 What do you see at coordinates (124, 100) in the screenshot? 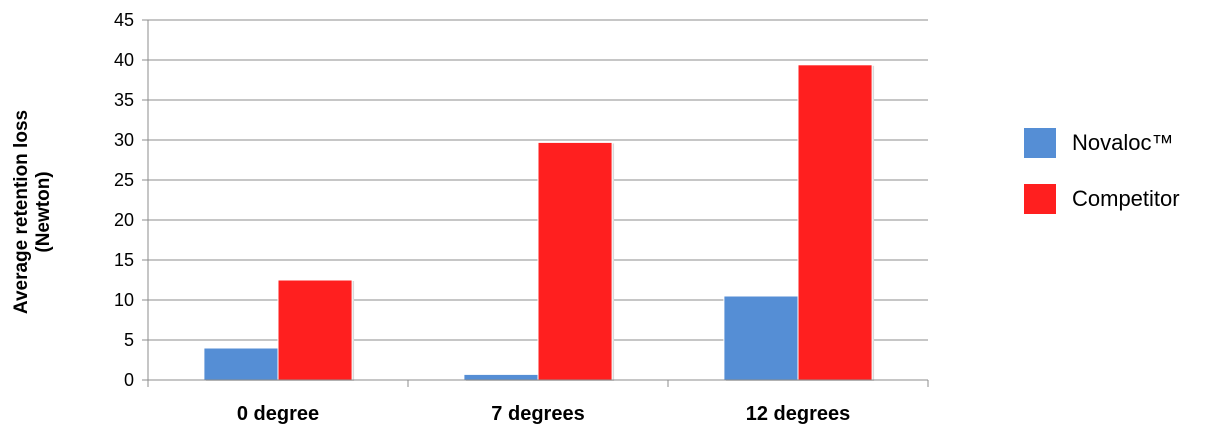
I see `y-tick-label: 35` at bounding box center [124, 100].